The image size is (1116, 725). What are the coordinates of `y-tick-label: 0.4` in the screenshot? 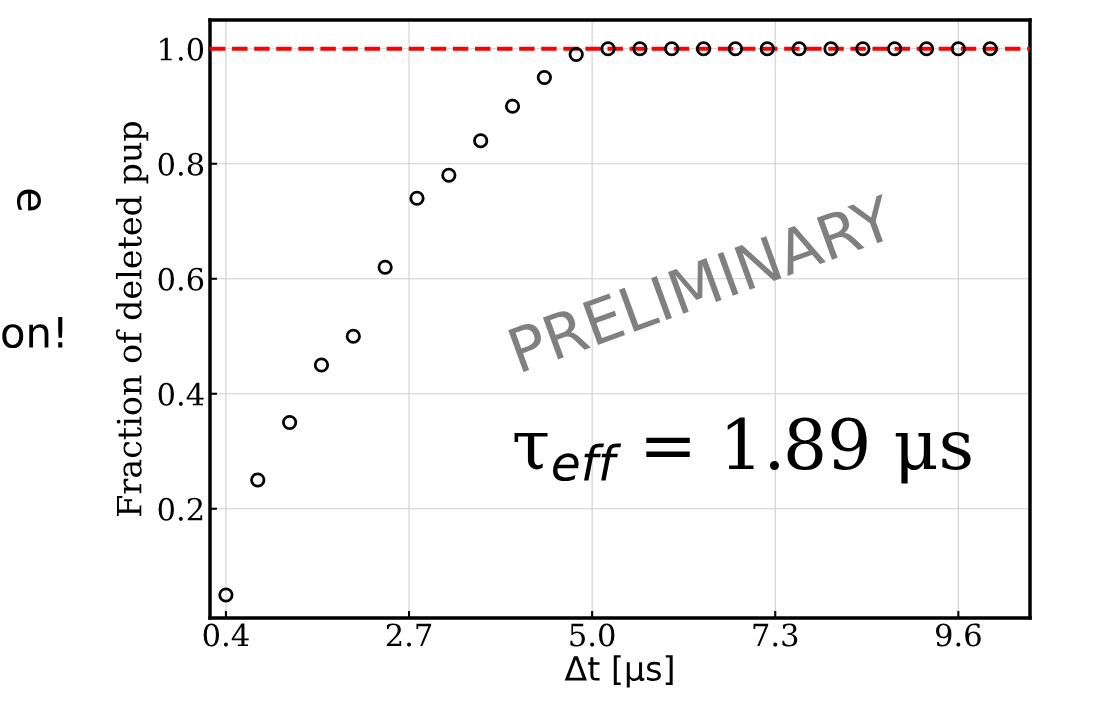 It's located at (181, 394).